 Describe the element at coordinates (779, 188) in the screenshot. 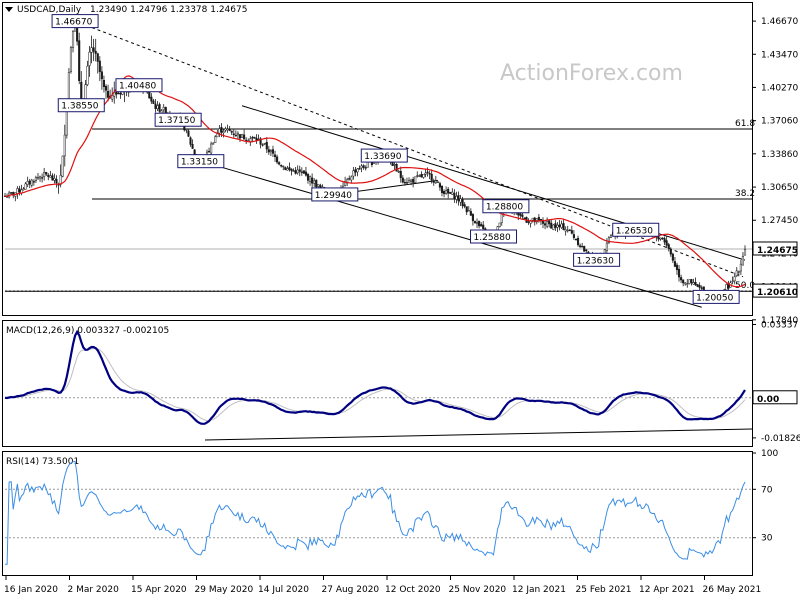

I see `price-tick-label: 1.30650` at that location.